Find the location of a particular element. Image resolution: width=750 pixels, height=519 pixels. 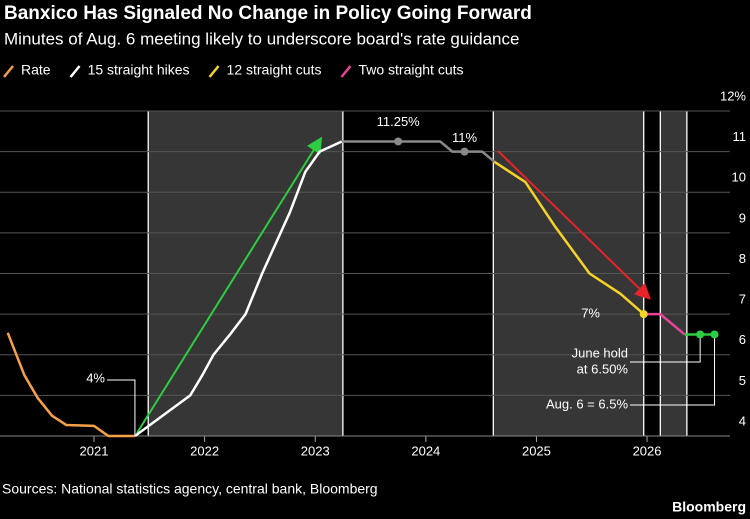

legend-item: 12 straight cuts is located at coordinates (265, 70).